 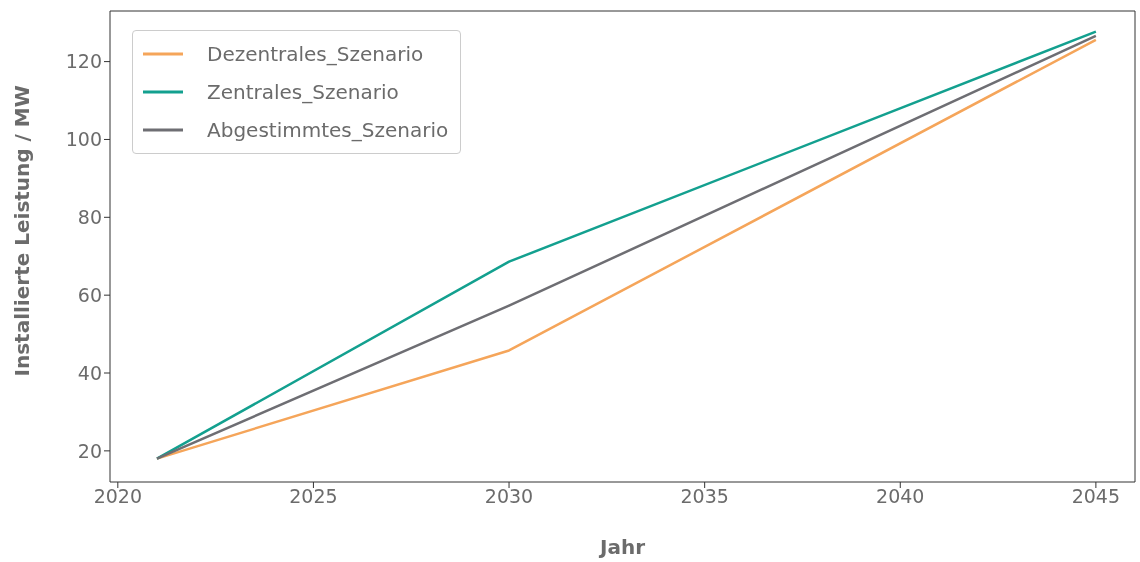 I want to click on x-tick-label: 2035, so click(x=704, y=496).